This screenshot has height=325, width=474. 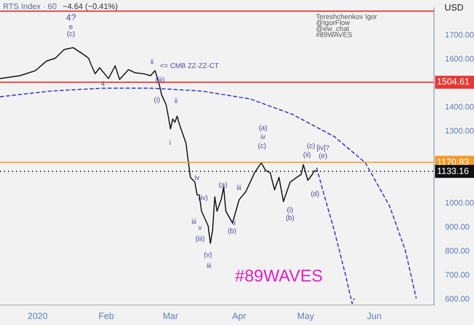 What do you see at coordinates (90, 7) in the screenshot?
I see `chart-subtitle: −4.64 (−0.41%)` at bounding box center [90, 7].